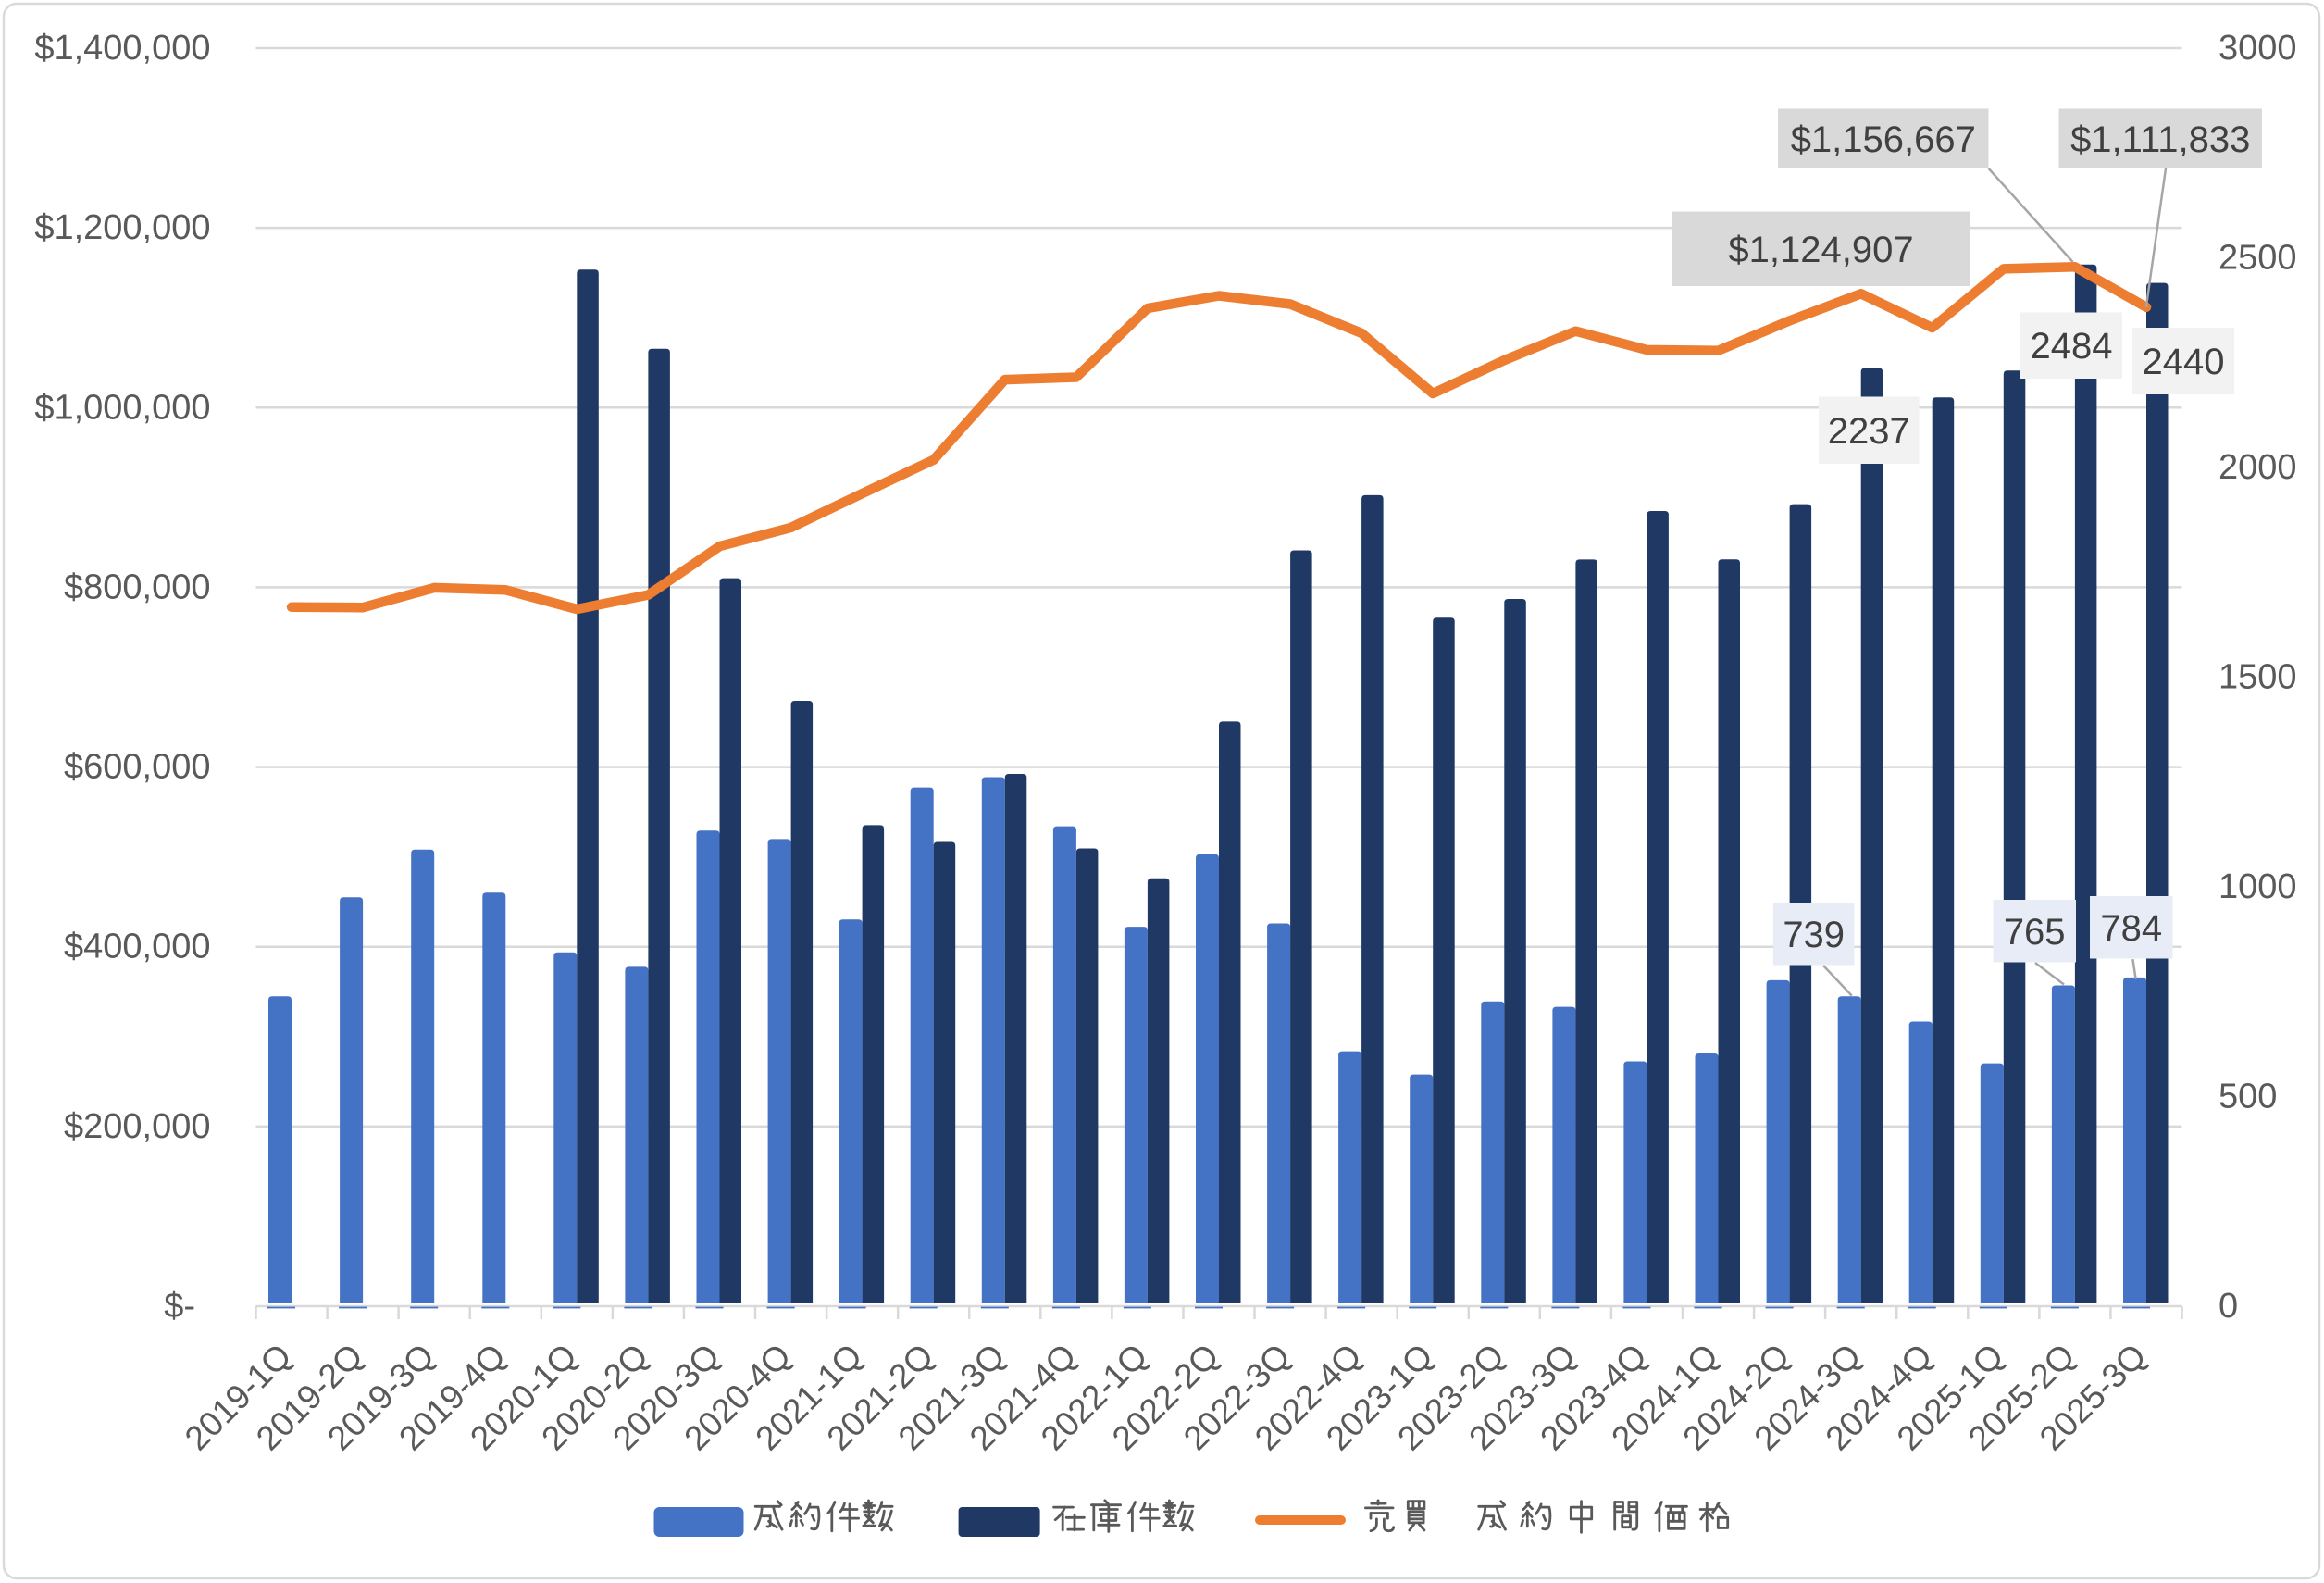 This screenshot has width=2324, height=1583. Describe the element at coordinates (137, 1126) in the screenshot. I see `svg-text: $200,000` at that location.